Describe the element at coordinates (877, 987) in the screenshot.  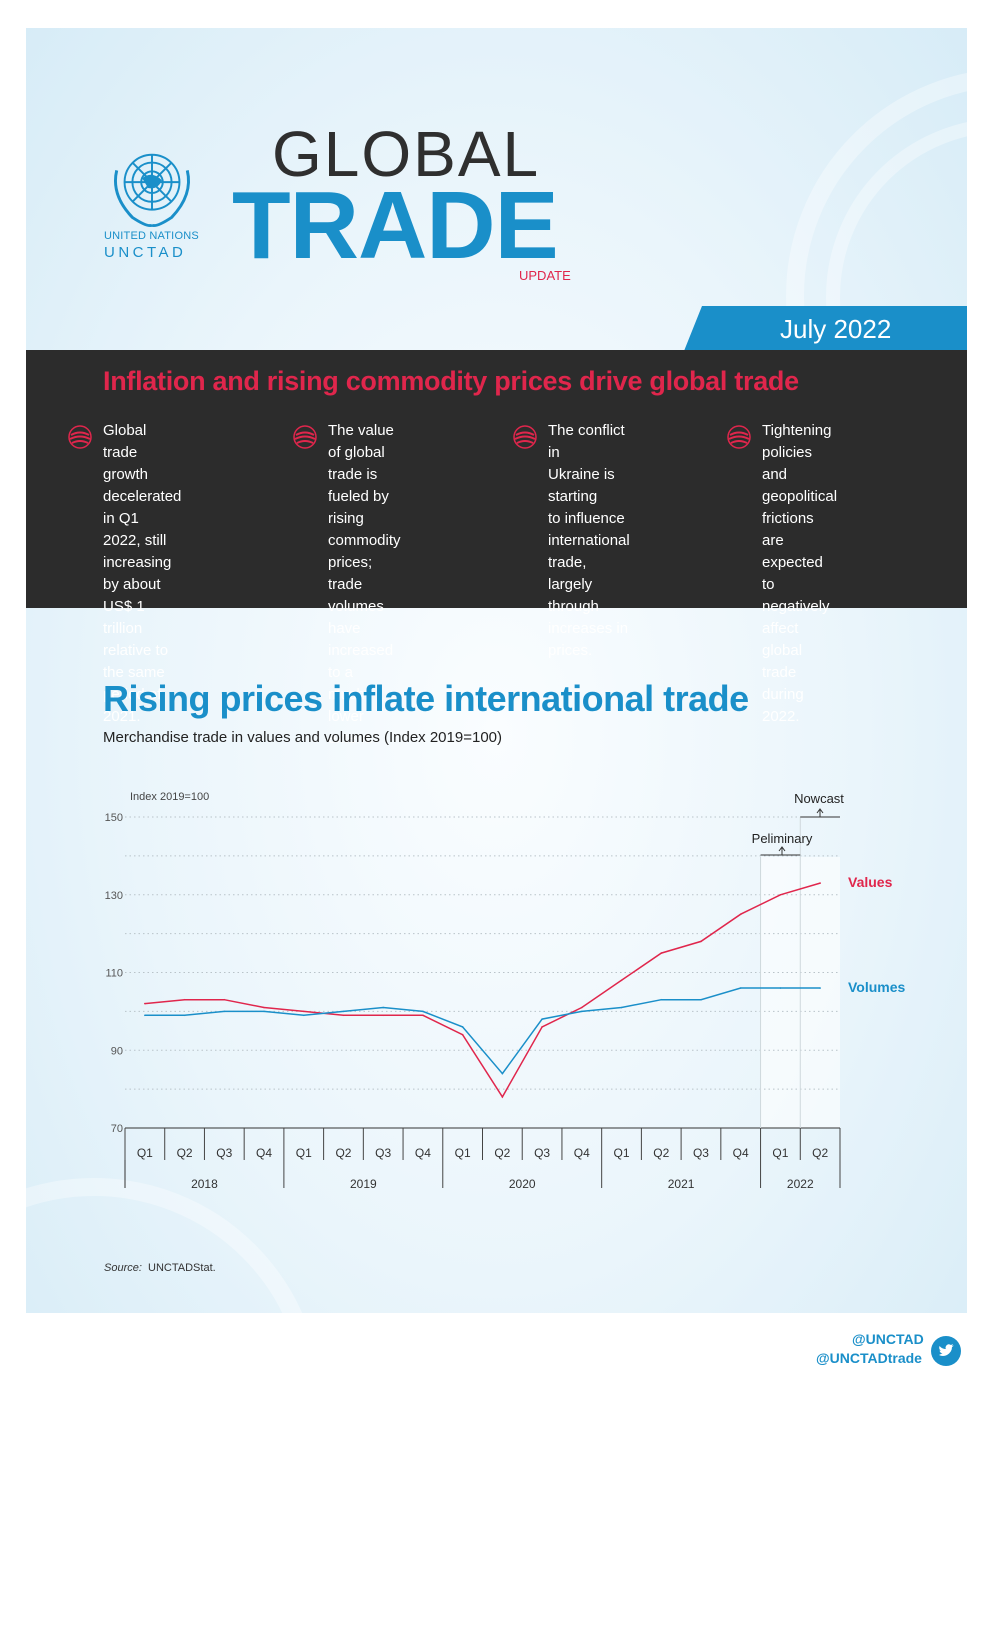
I see `series-label-volumes: Volumes` at that location.